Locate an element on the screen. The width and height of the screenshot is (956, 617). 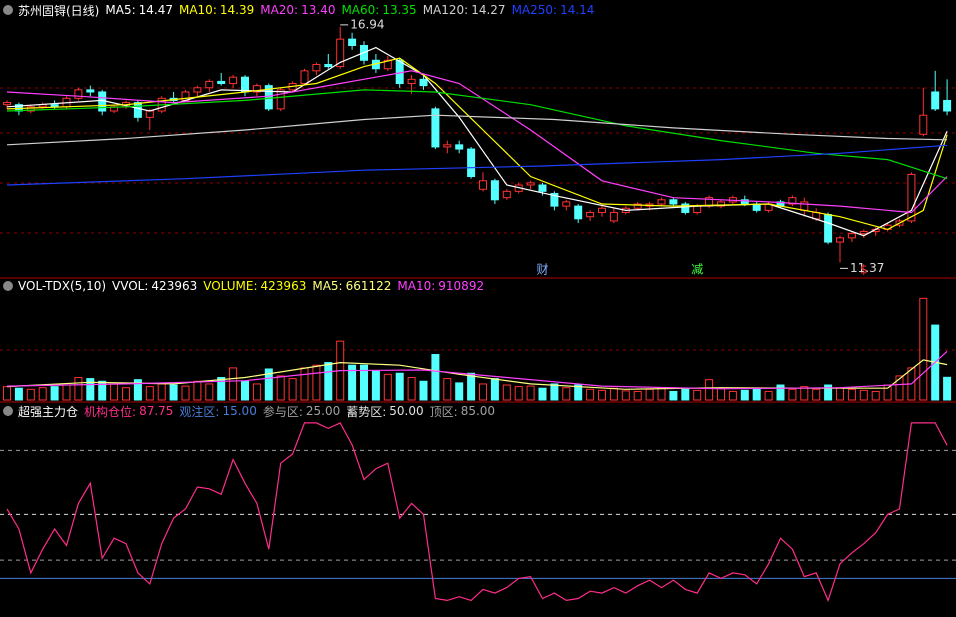
legend-name: 机构仓位: is located at coordinates (110, 411).